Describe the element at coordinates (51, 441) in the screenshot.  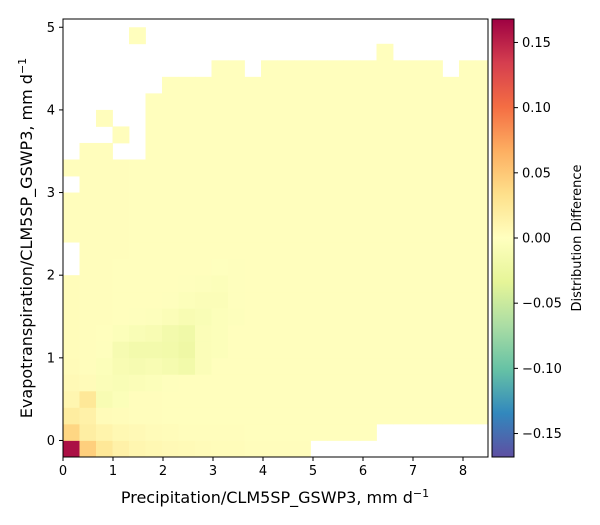
I see `y-tick-label: 0` at that location.